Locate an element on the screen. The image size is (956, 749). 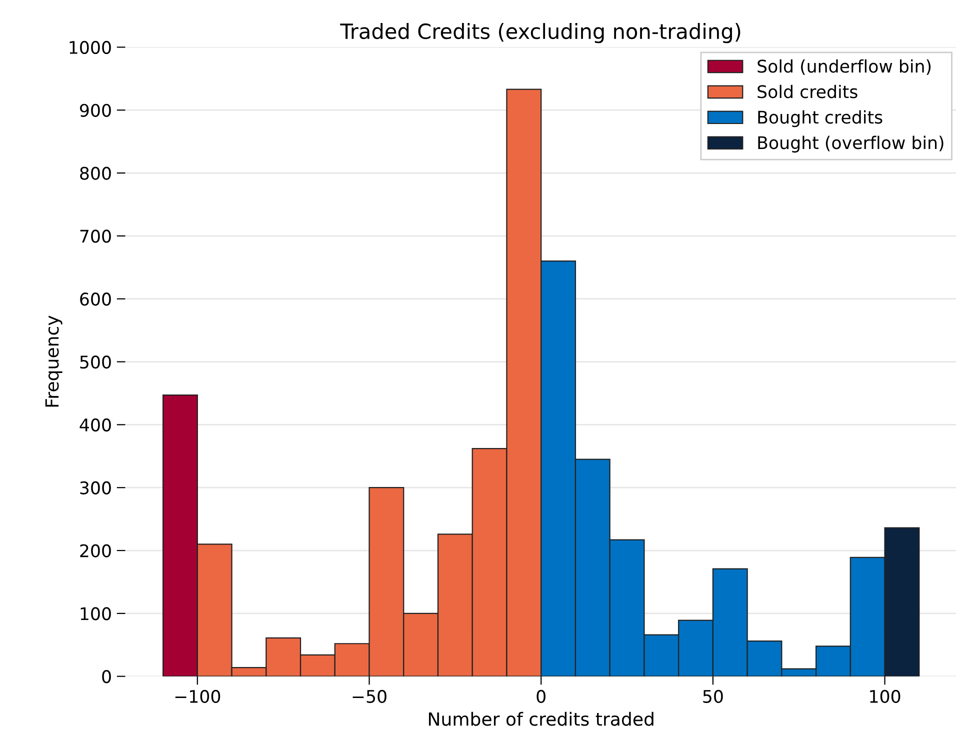
y-tick-label: 700 is located at coordinates (95, 236).